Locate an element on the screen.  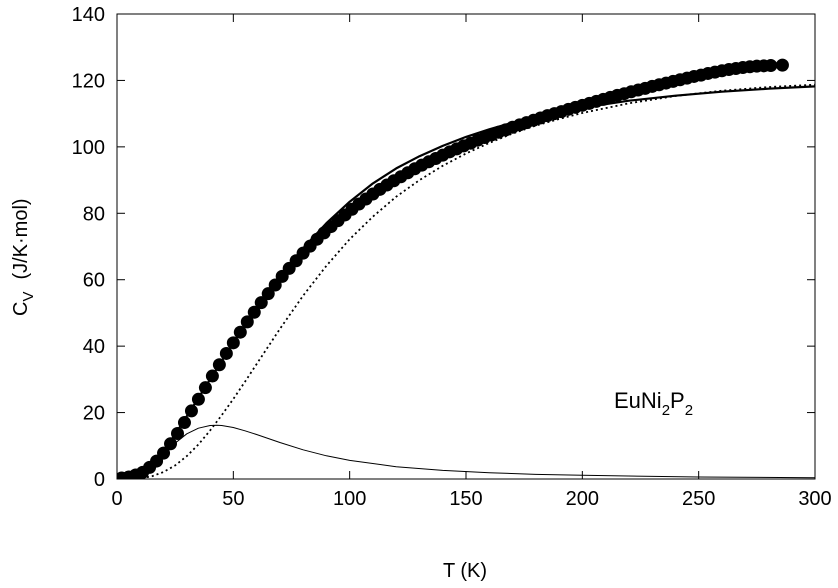
y-tick-label: 20 is located at coordinates (94, 414).